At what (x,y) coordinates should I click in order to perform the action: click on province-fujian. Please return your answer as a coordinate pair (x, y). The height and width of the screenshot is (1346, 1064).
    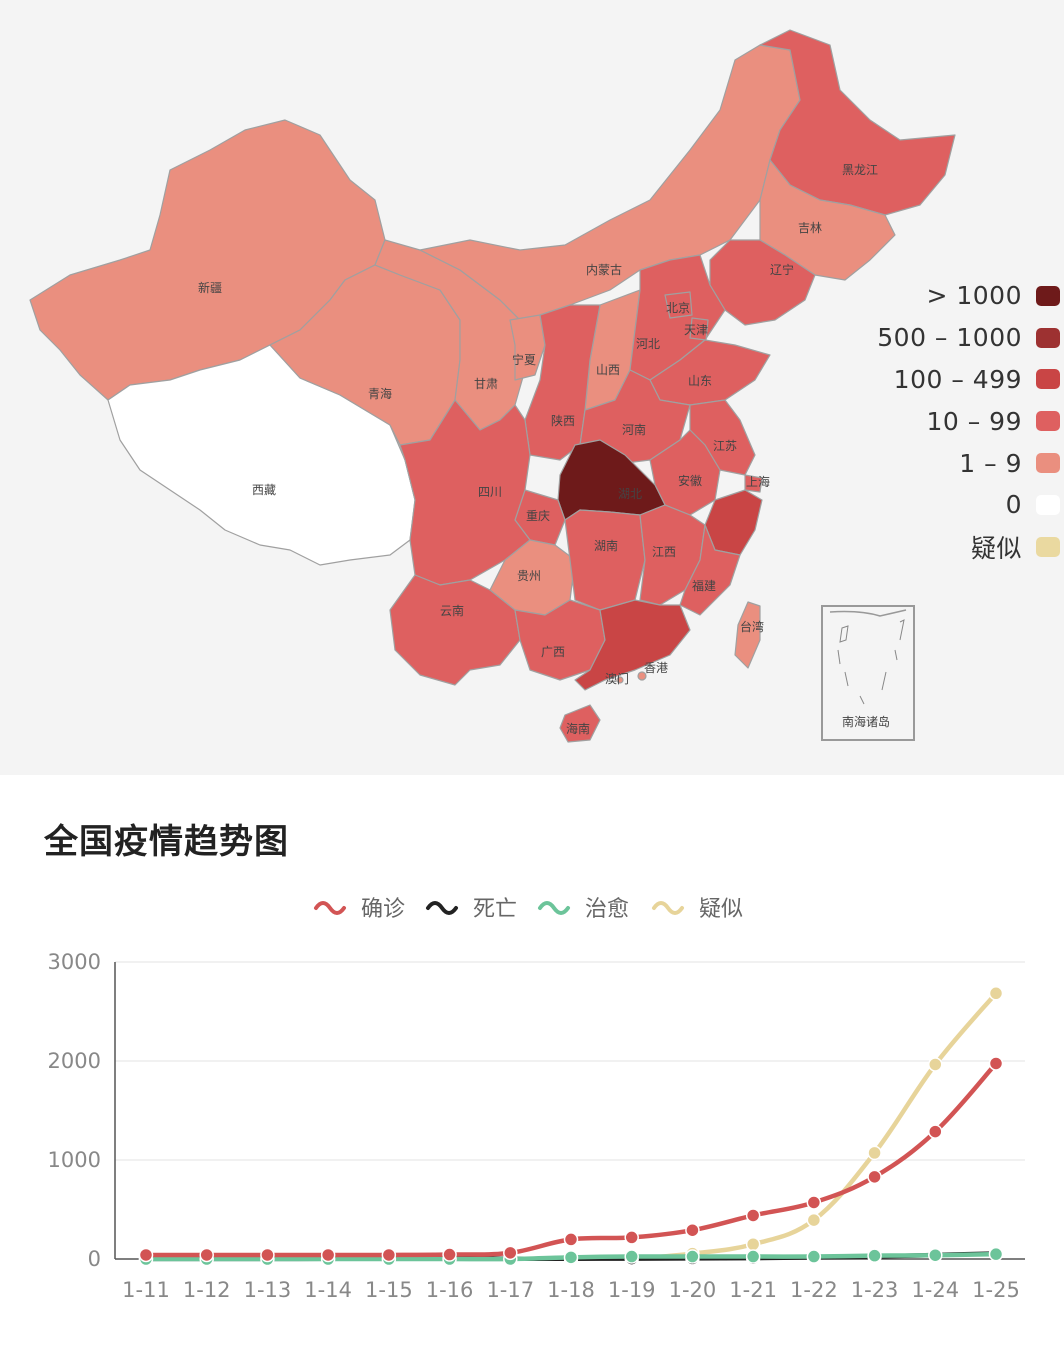
    Looking at the image, I should click on (710, 570).